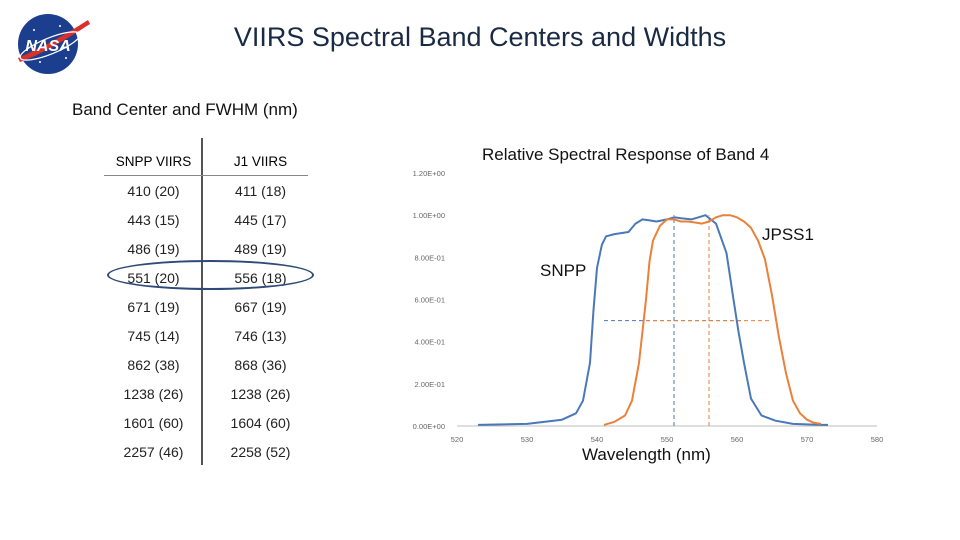 The image size is (960, 540). What do you see at coordinates (153, 422) in the screenshot?
I see `cell-snpp: 1601 (60)` at bounding box center [153, 422].